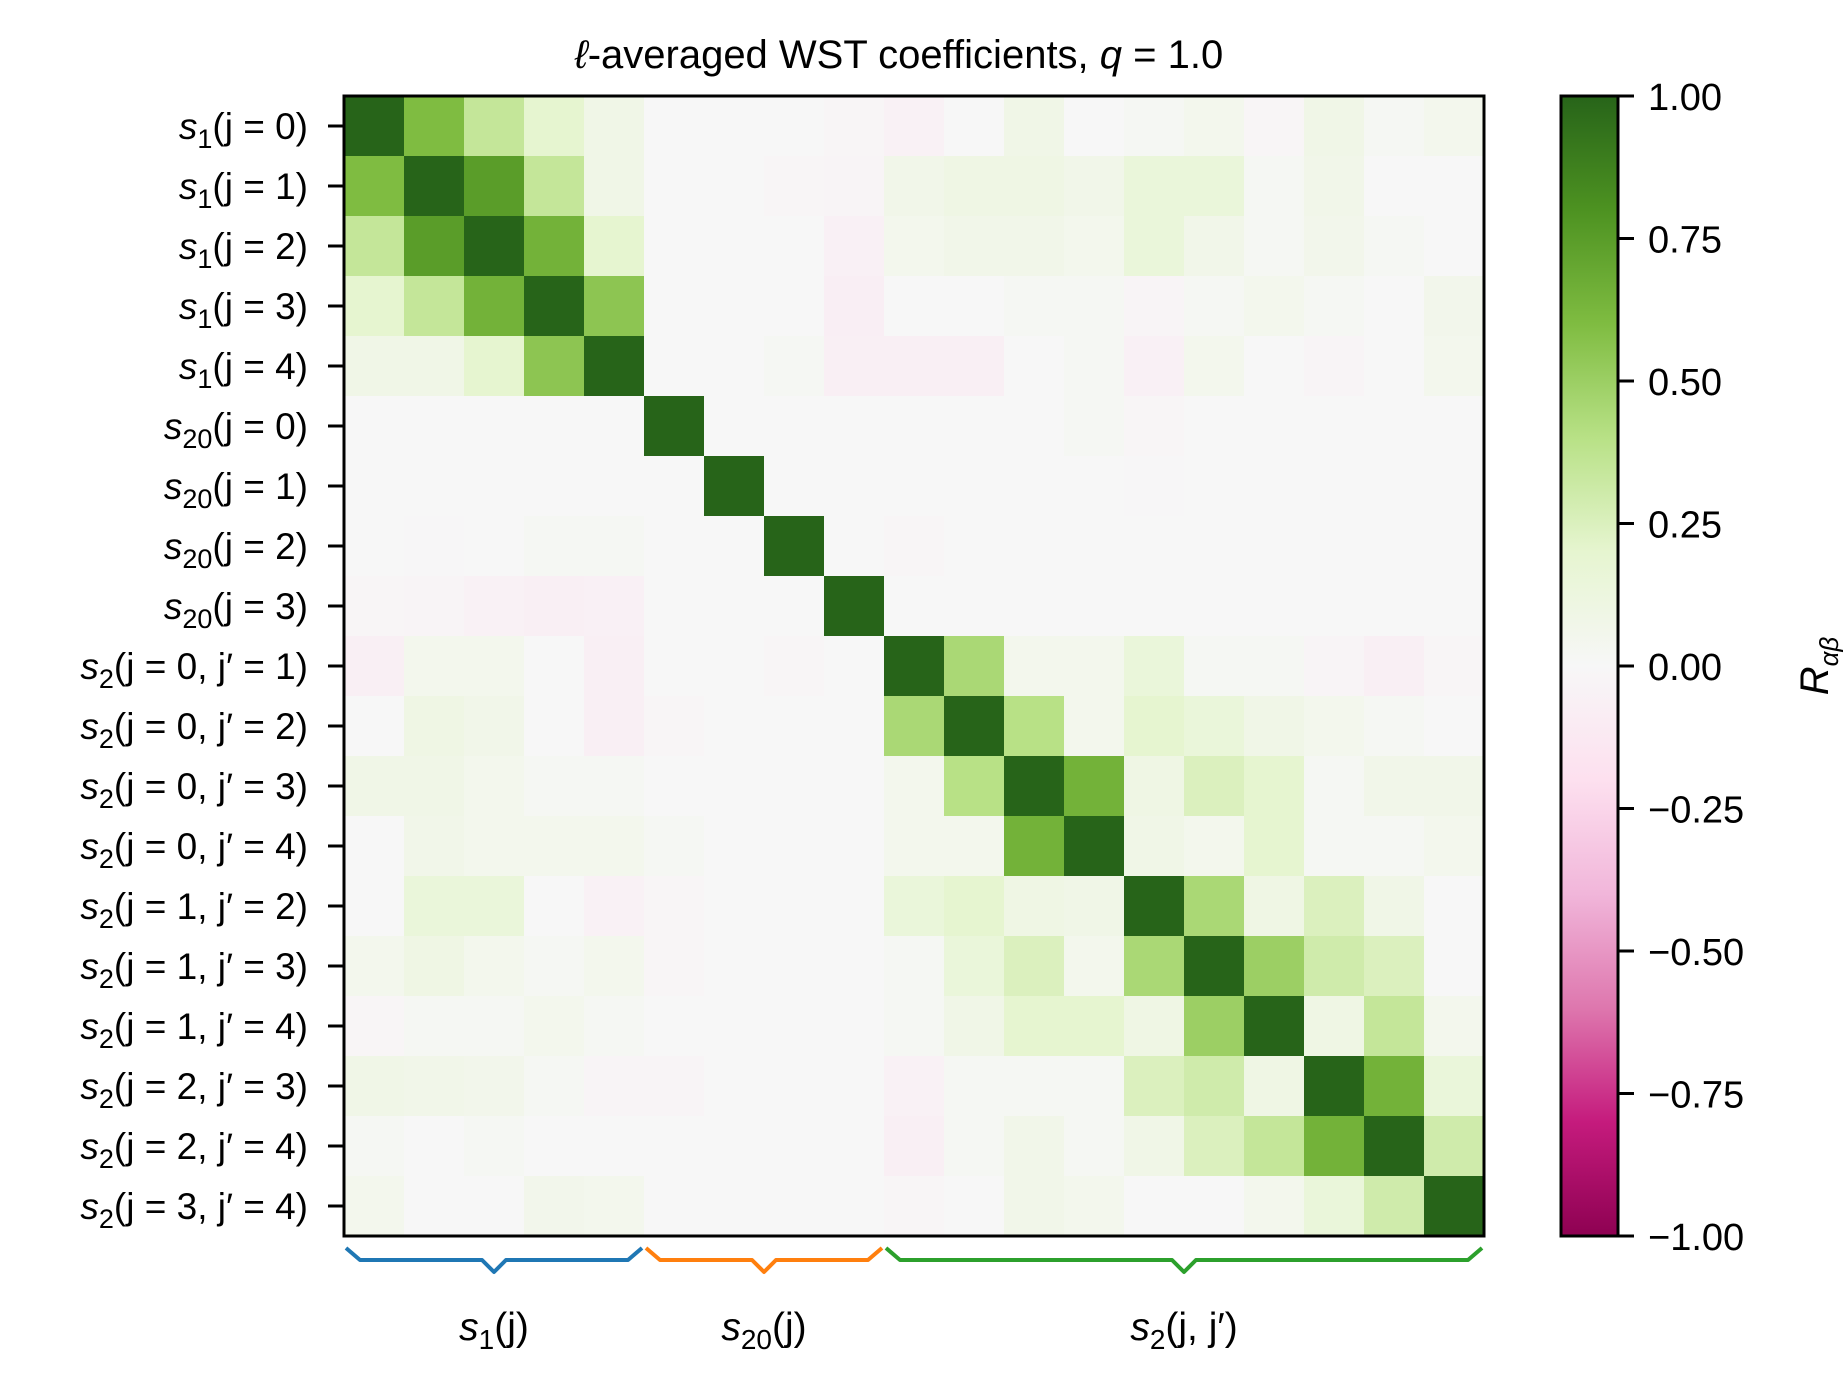 The width and height of the screenshot is (1843, 1382). I want to click on row-label: s2(j = 0, j′ = 3), so click(194, 790).